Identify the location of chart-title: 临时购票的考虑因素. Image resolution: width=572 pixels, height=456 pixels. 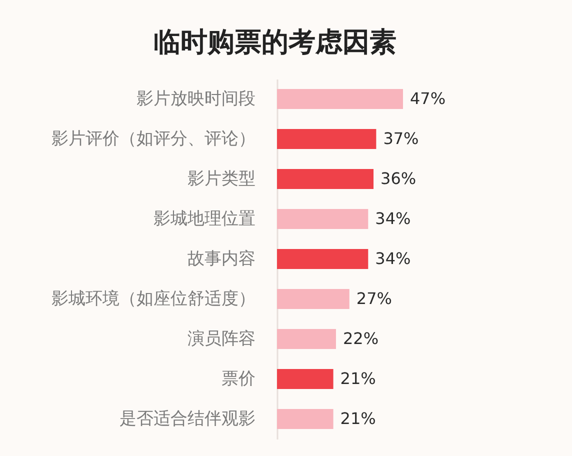
(275, 42).